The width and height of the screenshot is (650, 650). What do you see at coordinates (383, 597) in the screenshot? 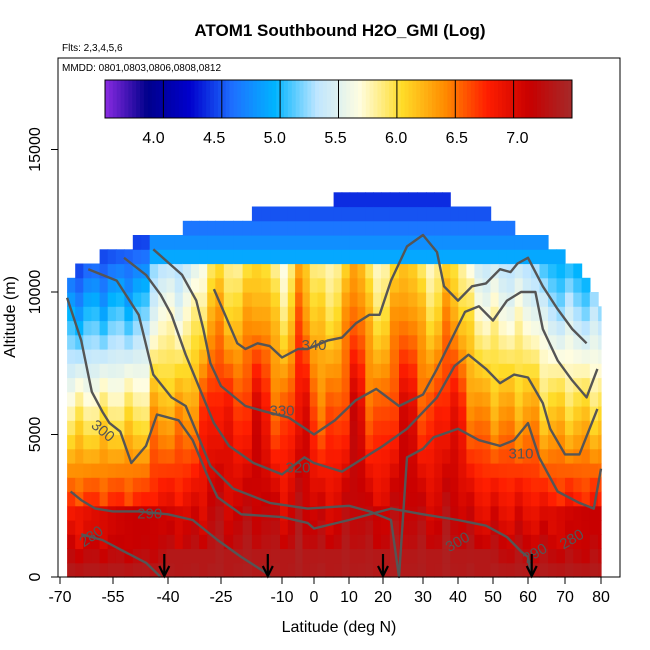
I see `x-tick-label: 20` at bounding box center [383, 597].